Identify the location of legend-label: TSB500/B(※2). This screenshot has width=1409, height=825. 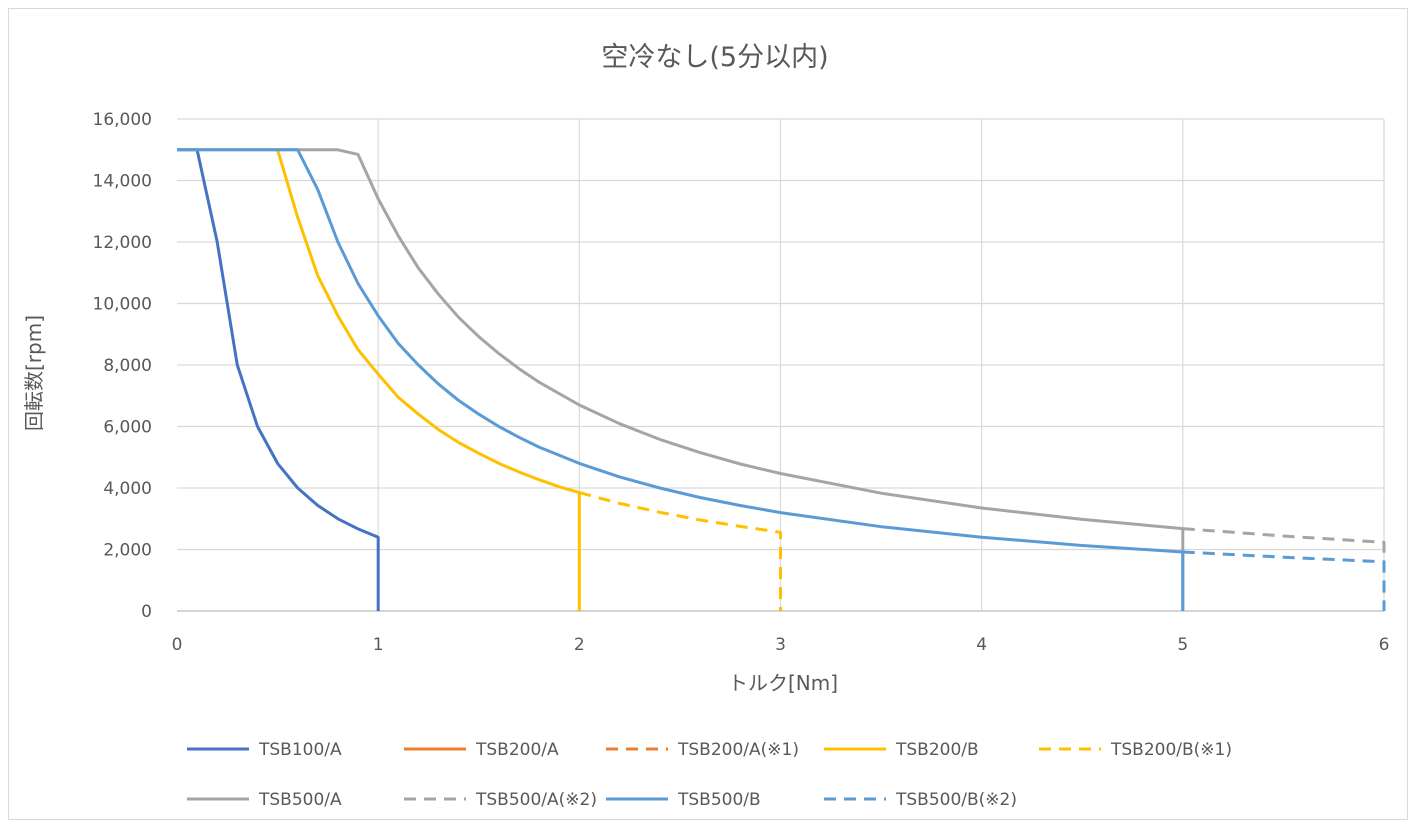
(956, 800).